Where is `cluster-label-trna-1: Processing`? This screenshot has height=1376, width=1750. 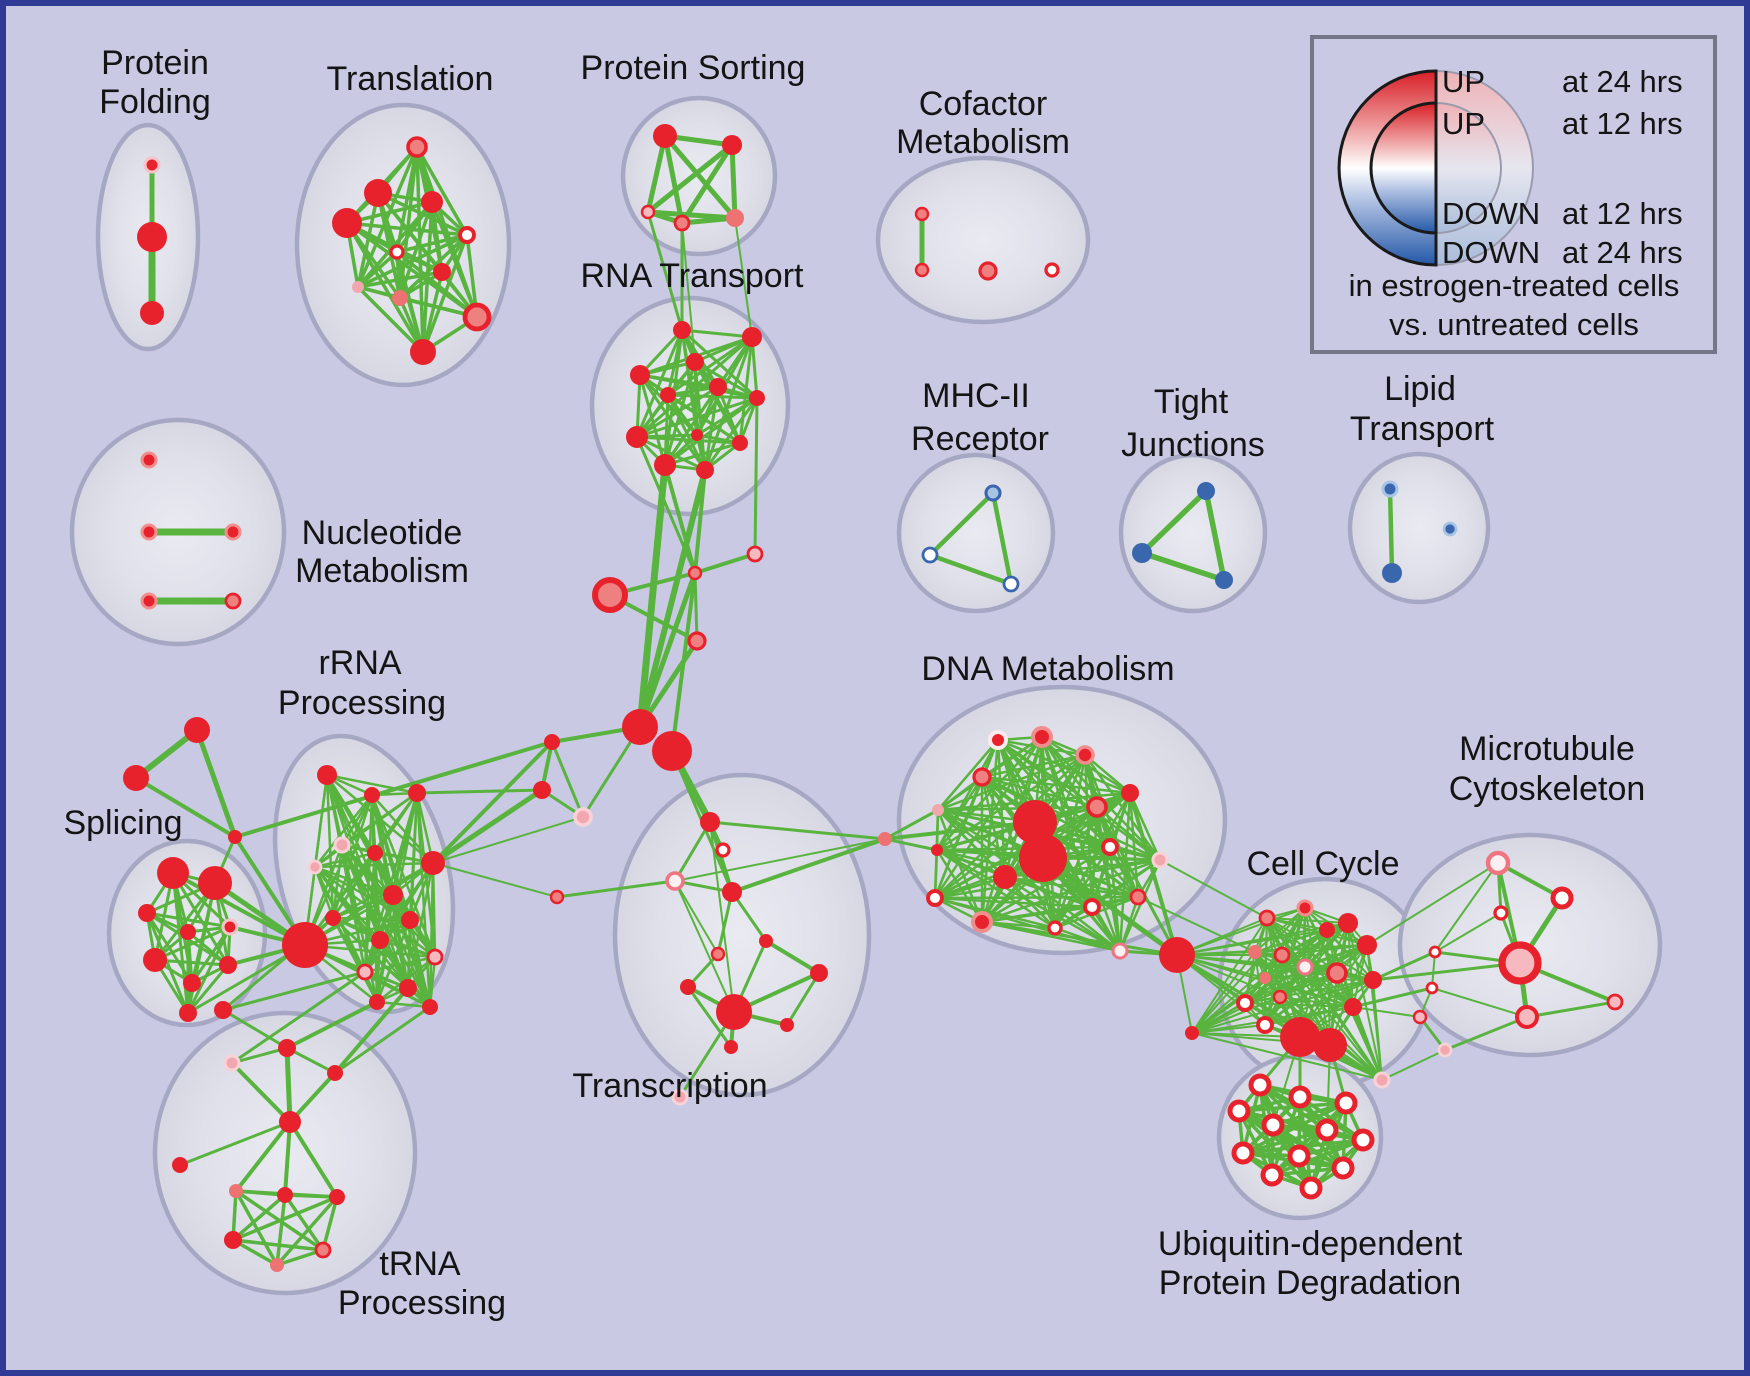 cluster-label-trna-1: Processing is located at coordinates (422, 1303).